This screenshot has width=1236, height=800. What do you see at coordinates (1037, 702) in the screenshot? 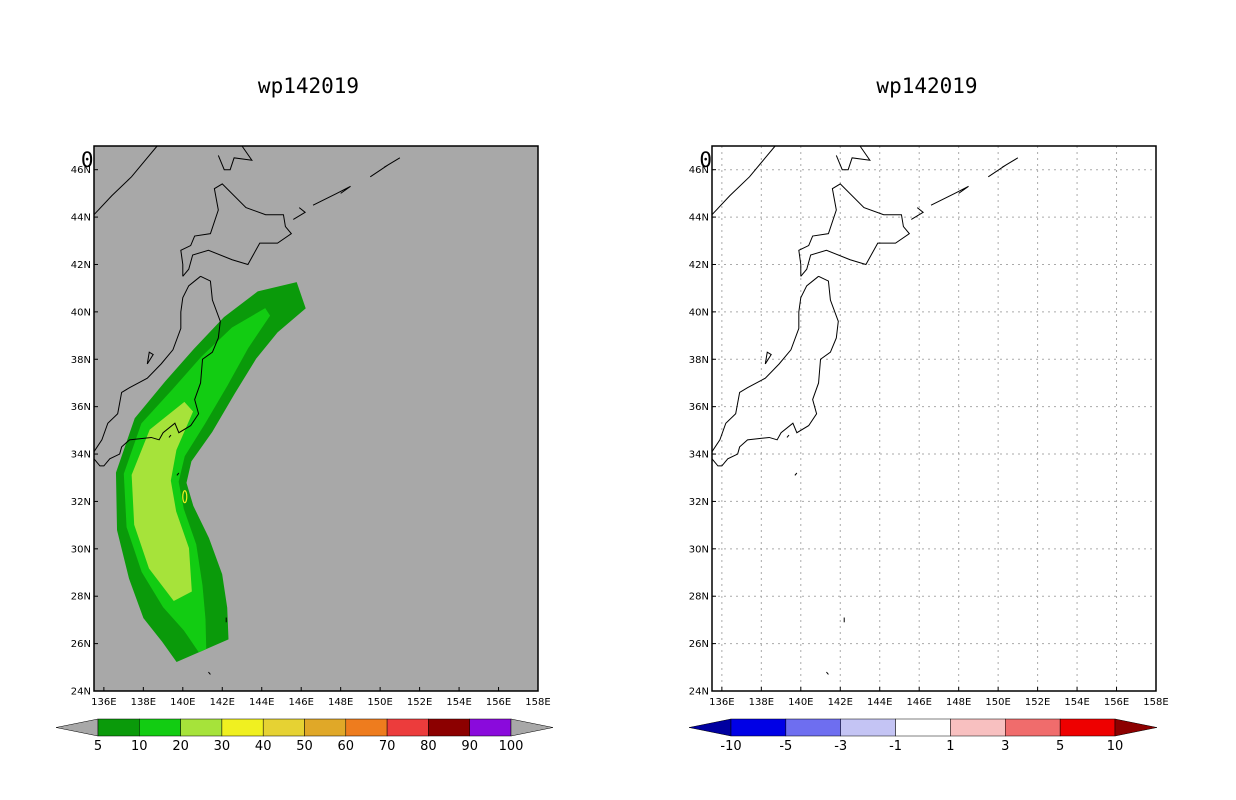
I see `right-xtick-label: 152E` at bounding box center [1037, 702].